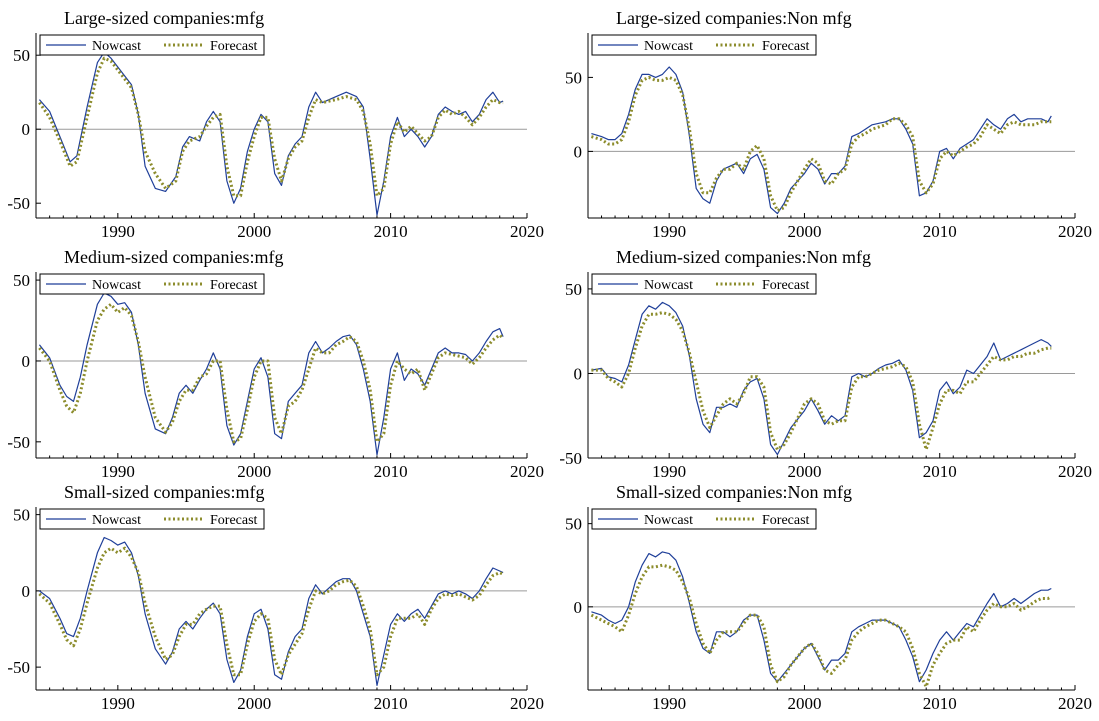 This screenshot has width=1099, height=721. Describe the element at coordinates (173, 257) in the screenshot. I see `chart-title: Medium-sized companies:mfg` at that location.